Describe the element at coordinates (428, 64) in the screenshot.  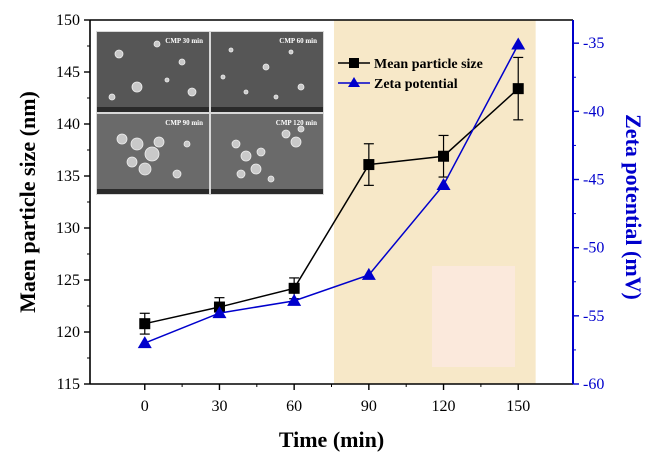
I see `legend-label: Mean particle size` at that location.